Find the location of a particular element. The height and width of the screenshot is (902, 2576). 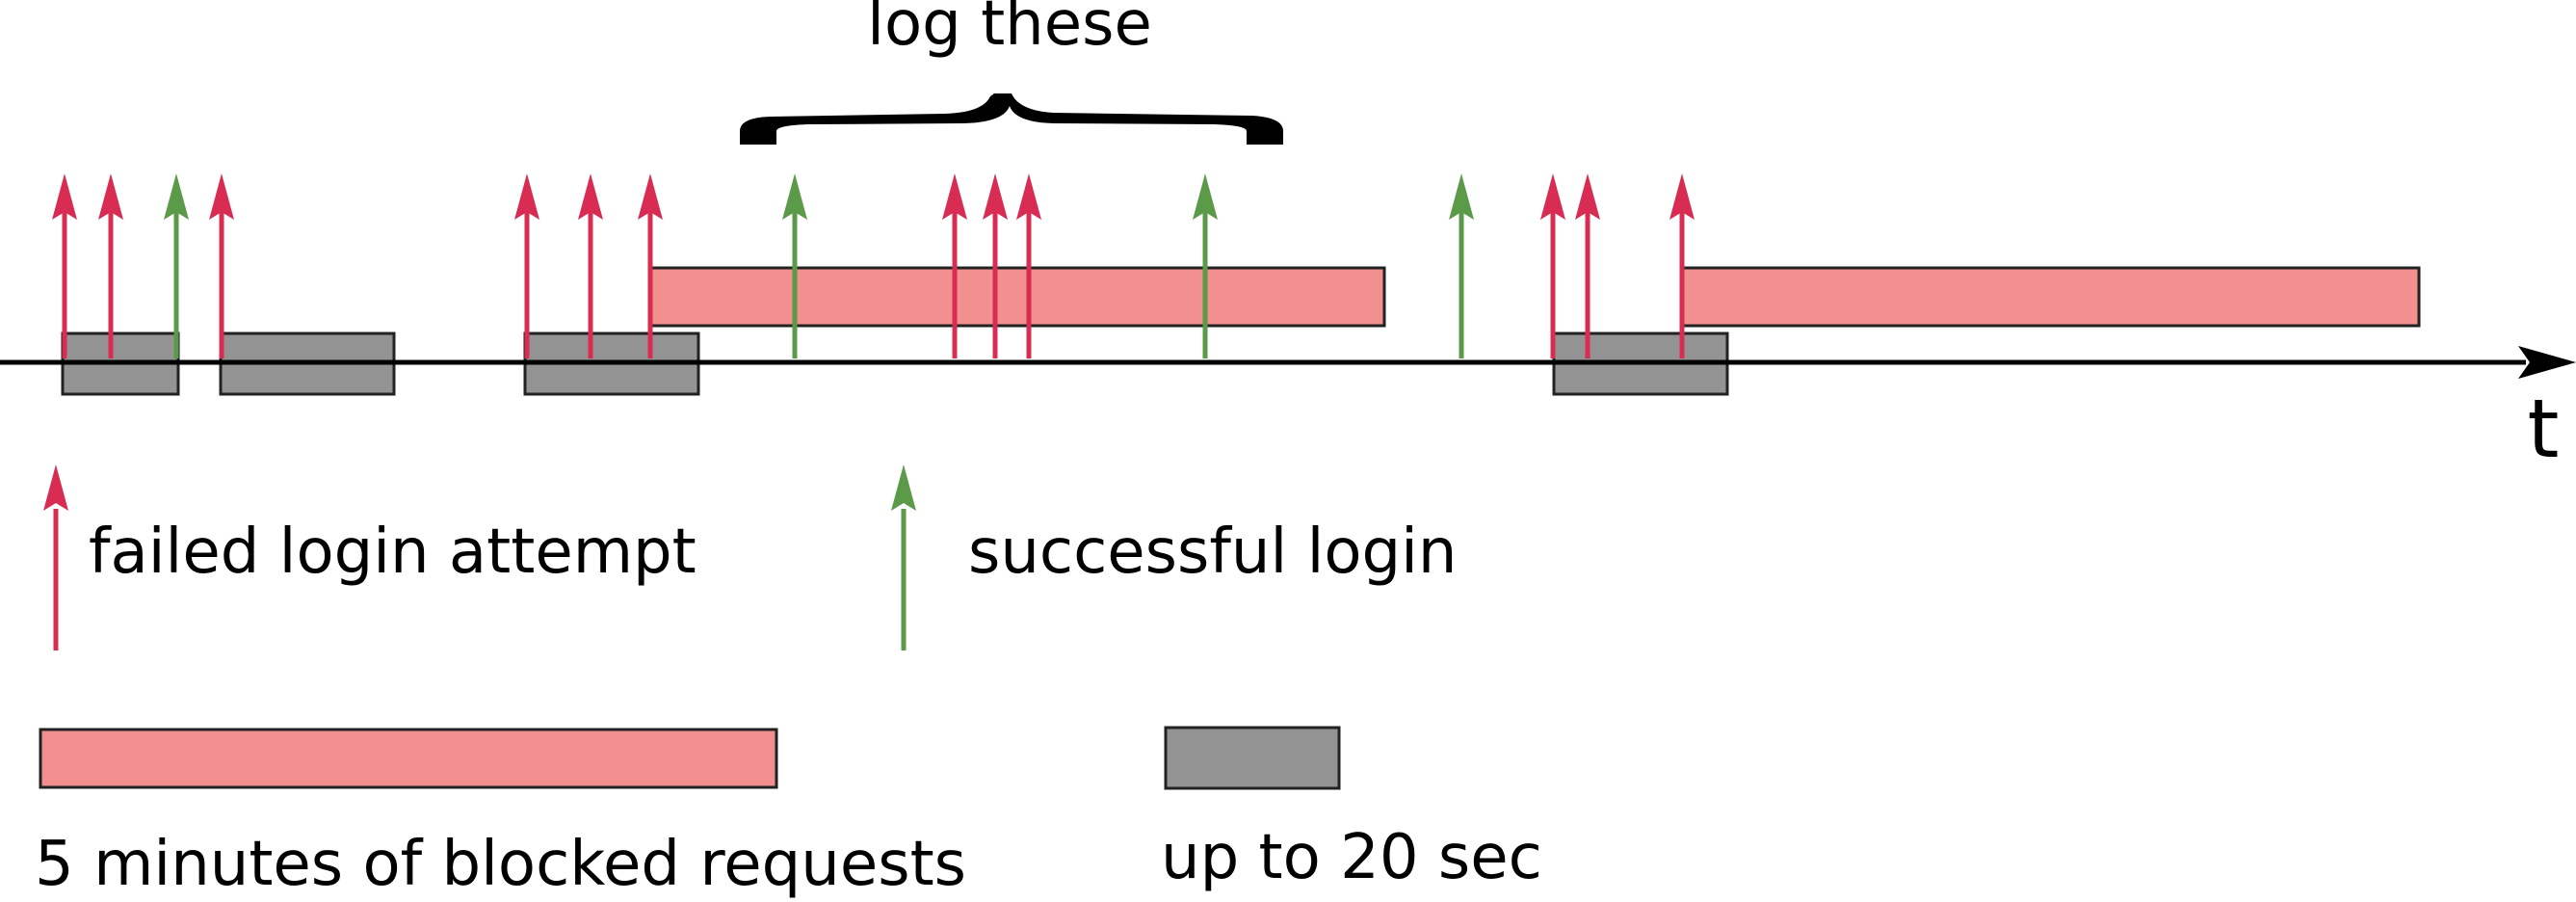

failed-attempt-legend-icon is located at coordinates (56, 557).